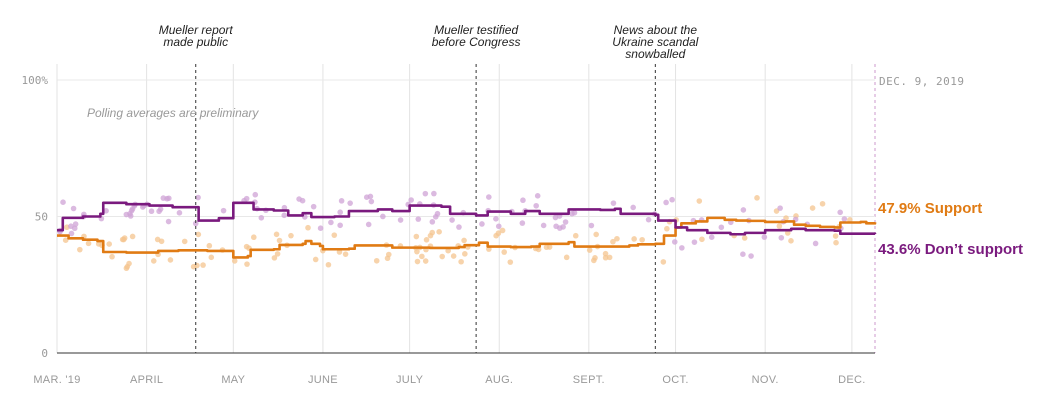 Image resolution: width=1059 pixels, height=406 pixels. What do you see at coordinates (323, 380) in the screenshot?
I see `x-tick-label: JUNE` at bounding box center [323, 380].